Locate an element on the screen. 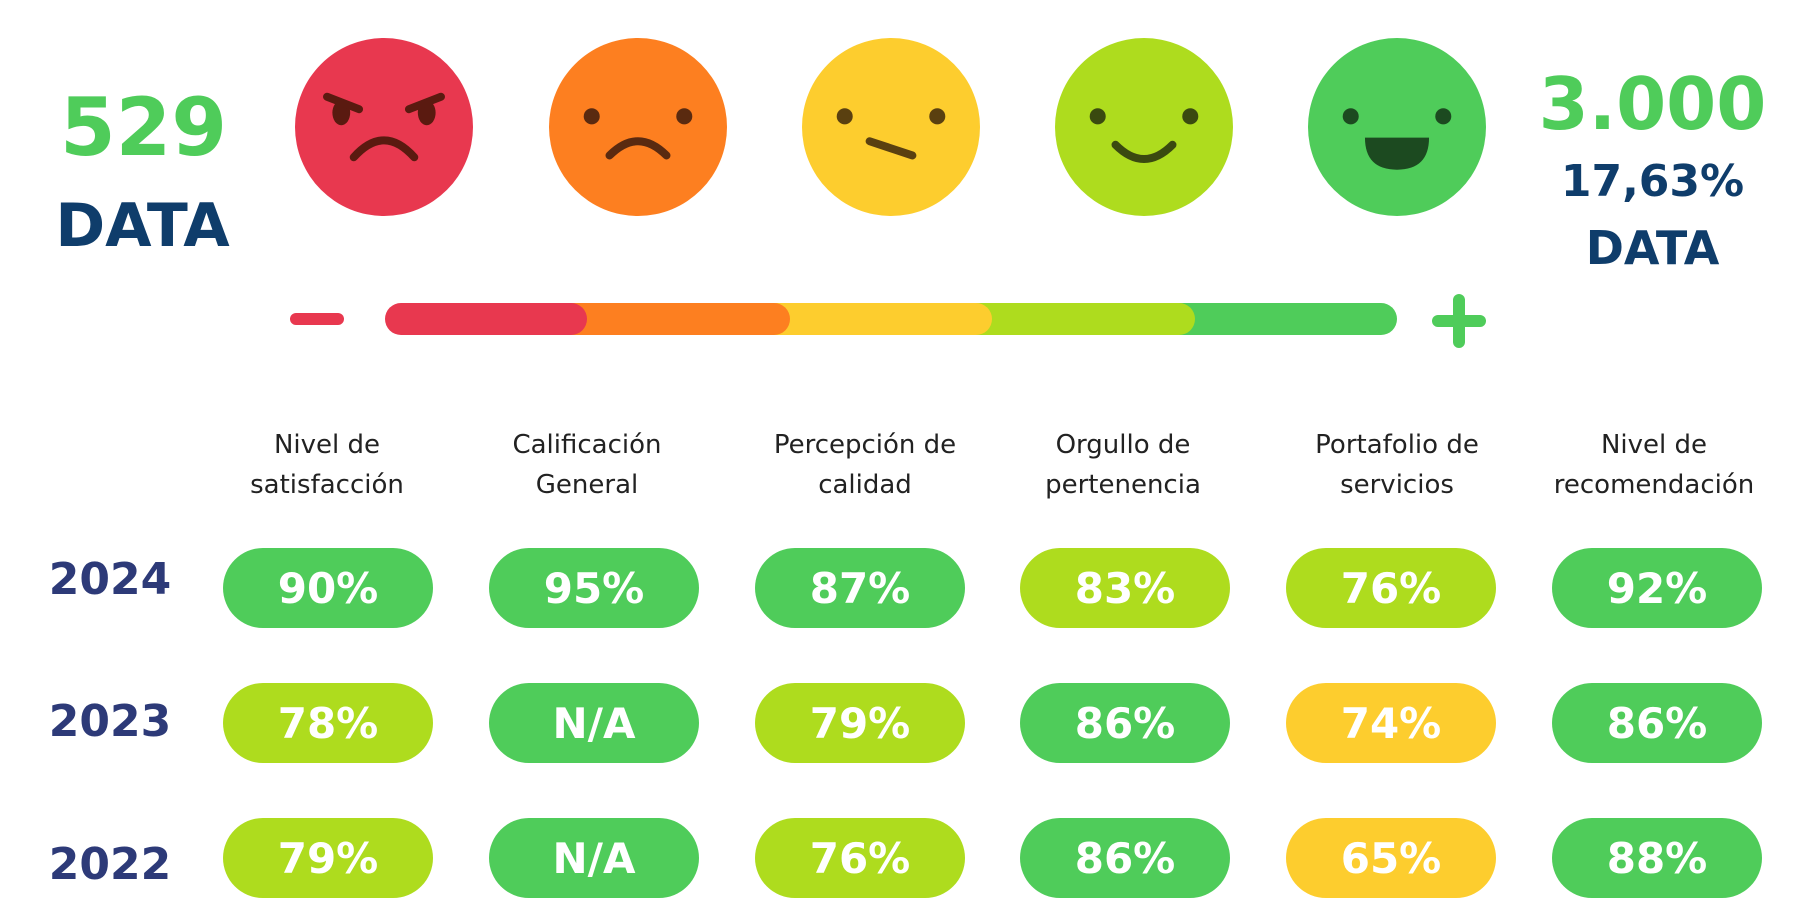 Image resolution: width=1807 pixels, height=917 pixels. value-pill: 95% is located at coordinates (594, 588).